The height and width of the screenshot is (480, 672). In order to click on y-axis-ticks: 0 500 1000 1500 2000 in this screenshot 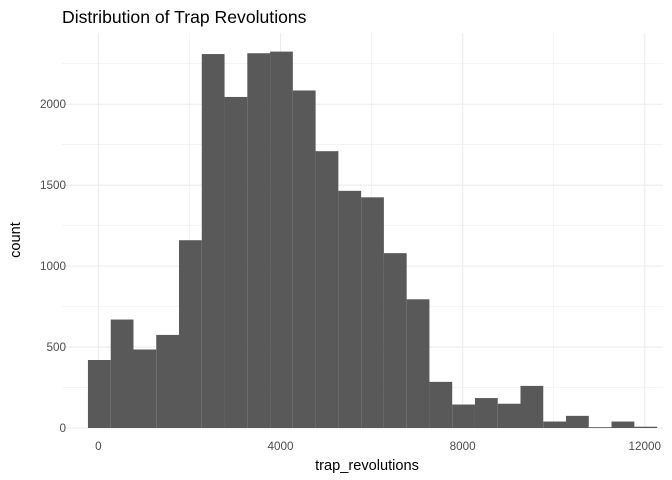, I will do `click(53, 266)`.